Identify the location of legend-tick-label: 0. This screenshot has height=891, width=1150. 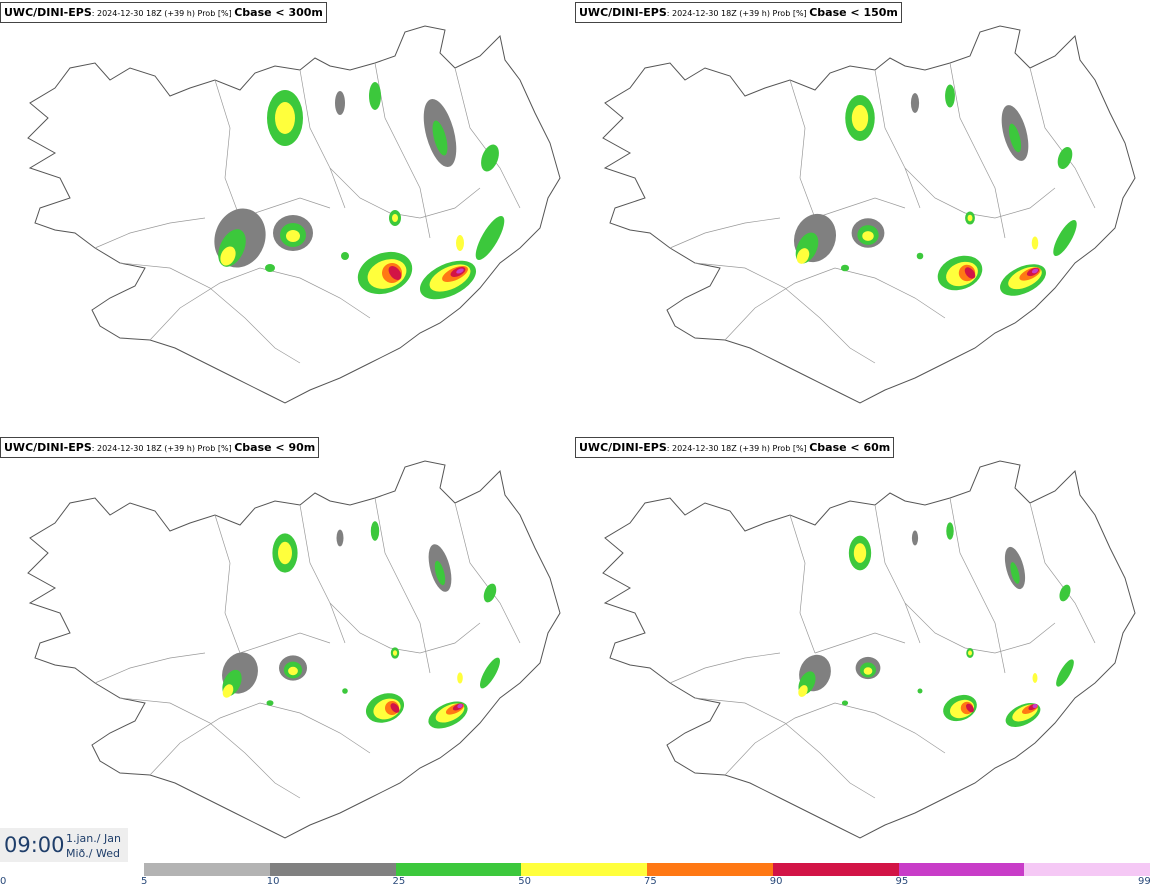
(3, 881).